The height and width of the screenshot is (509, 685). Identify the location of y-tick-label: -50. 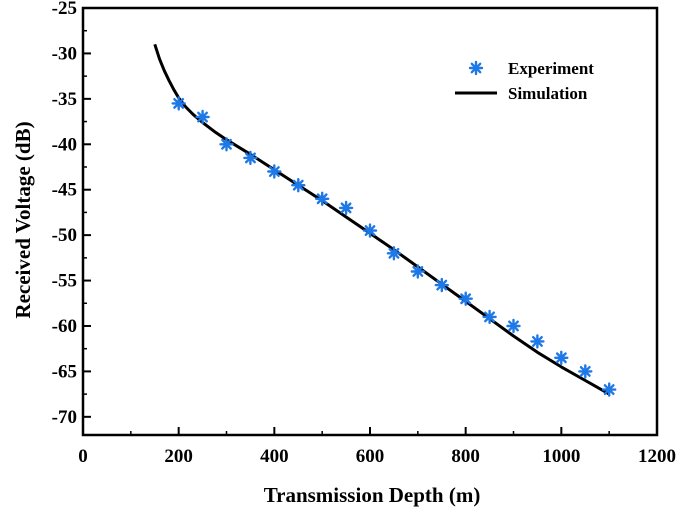
(64, 235).